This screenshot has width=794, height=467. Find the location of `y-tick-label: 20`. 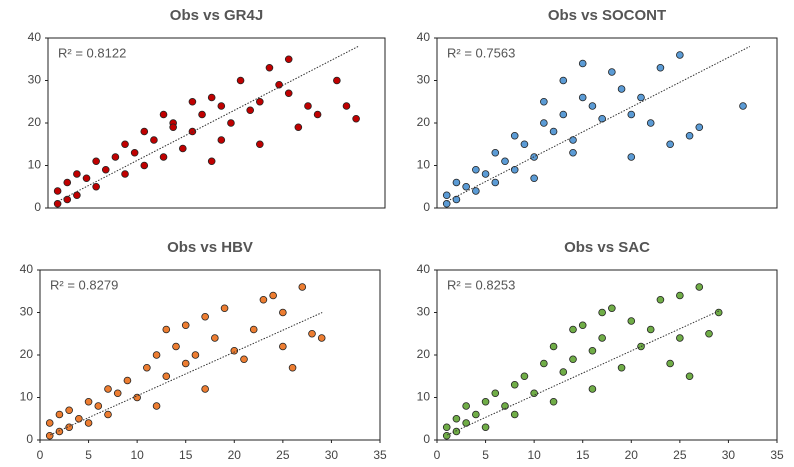

y-tick-label: 20 is located at coordinates (27, 354).